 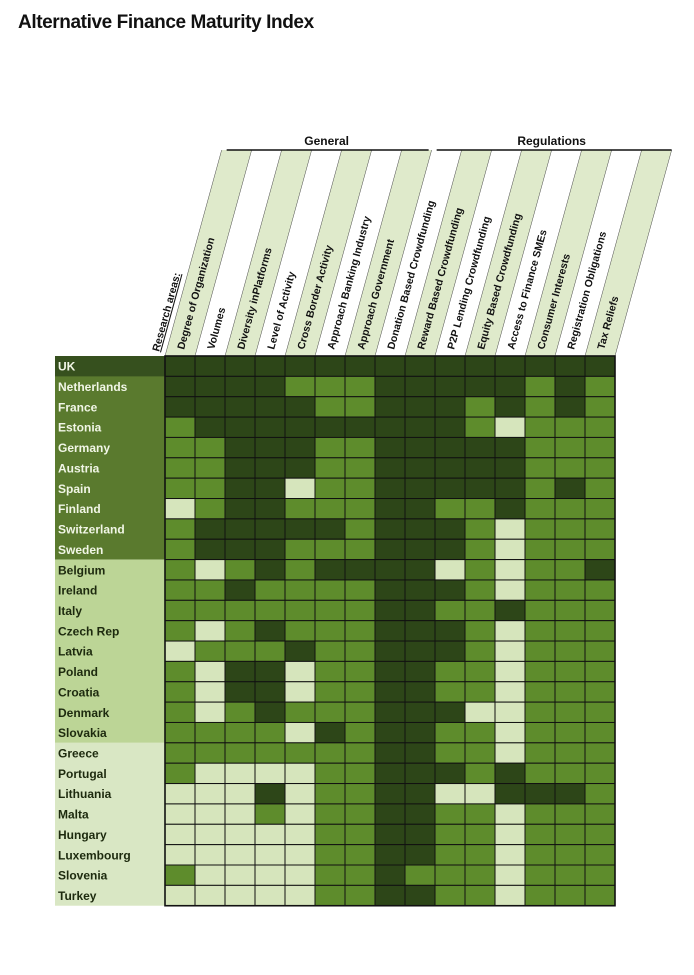 What do you see at coordinates (78, 672) in the screenshot?
I see `country-label: Poland` at bounding box center [78, 672].